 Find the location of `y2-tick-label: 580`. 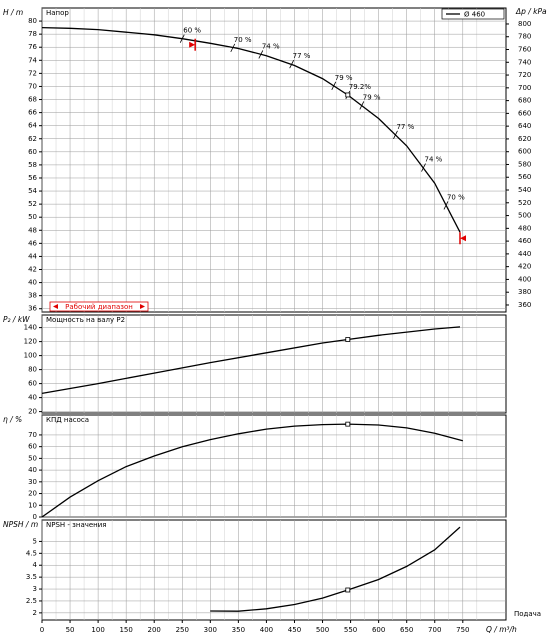

y2-tick-label: 580 is located at coordinates (524, 164).